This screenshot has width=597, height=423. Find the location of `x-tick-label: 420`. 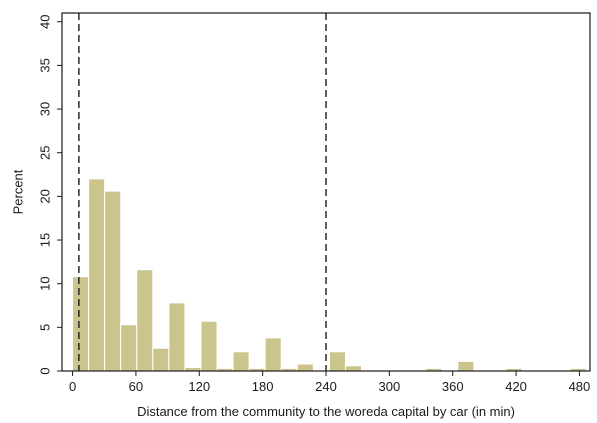

x-tick-label: 420 is located at coordinates (516, 386).